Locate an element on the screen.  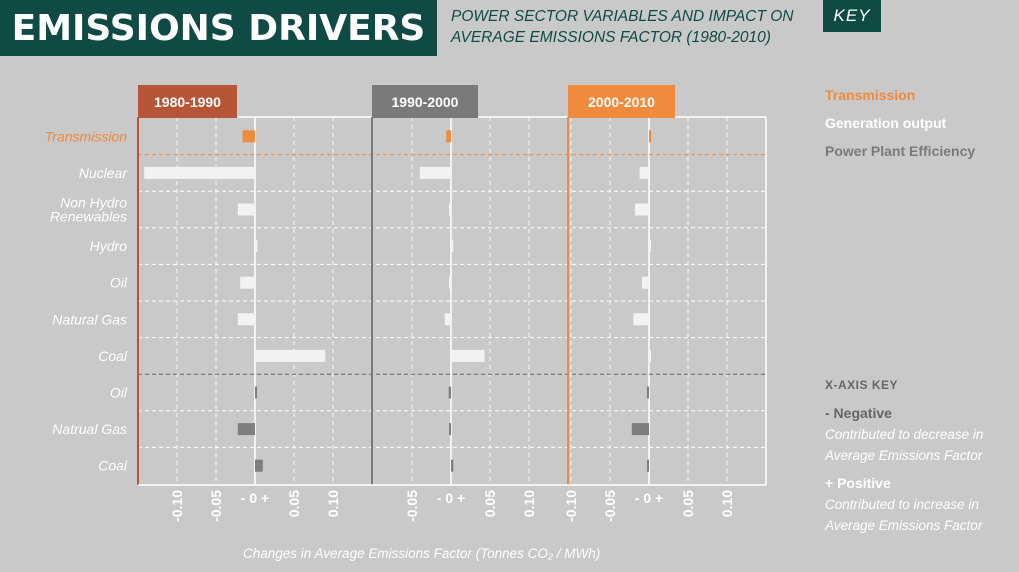
tick-label-2-2: -0.05 is located at coordinates (412, 506).